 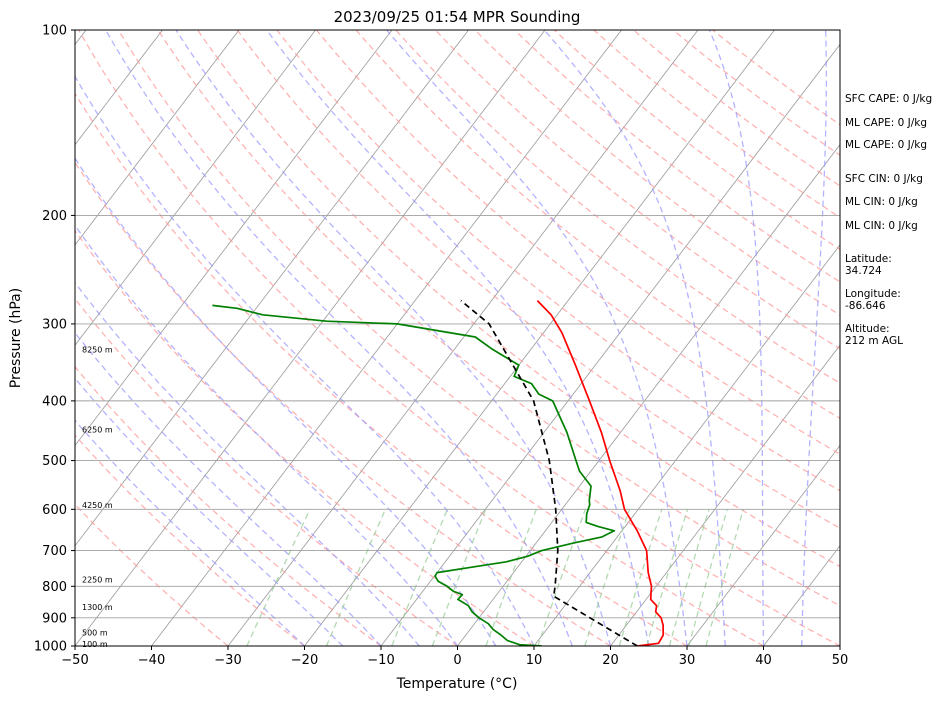 What do you see at coordinates (884, 179) in the screenshot?
I see `sfc-cin-text: SFC CIN: 0 J/kg` at bounding box center [884, 179].